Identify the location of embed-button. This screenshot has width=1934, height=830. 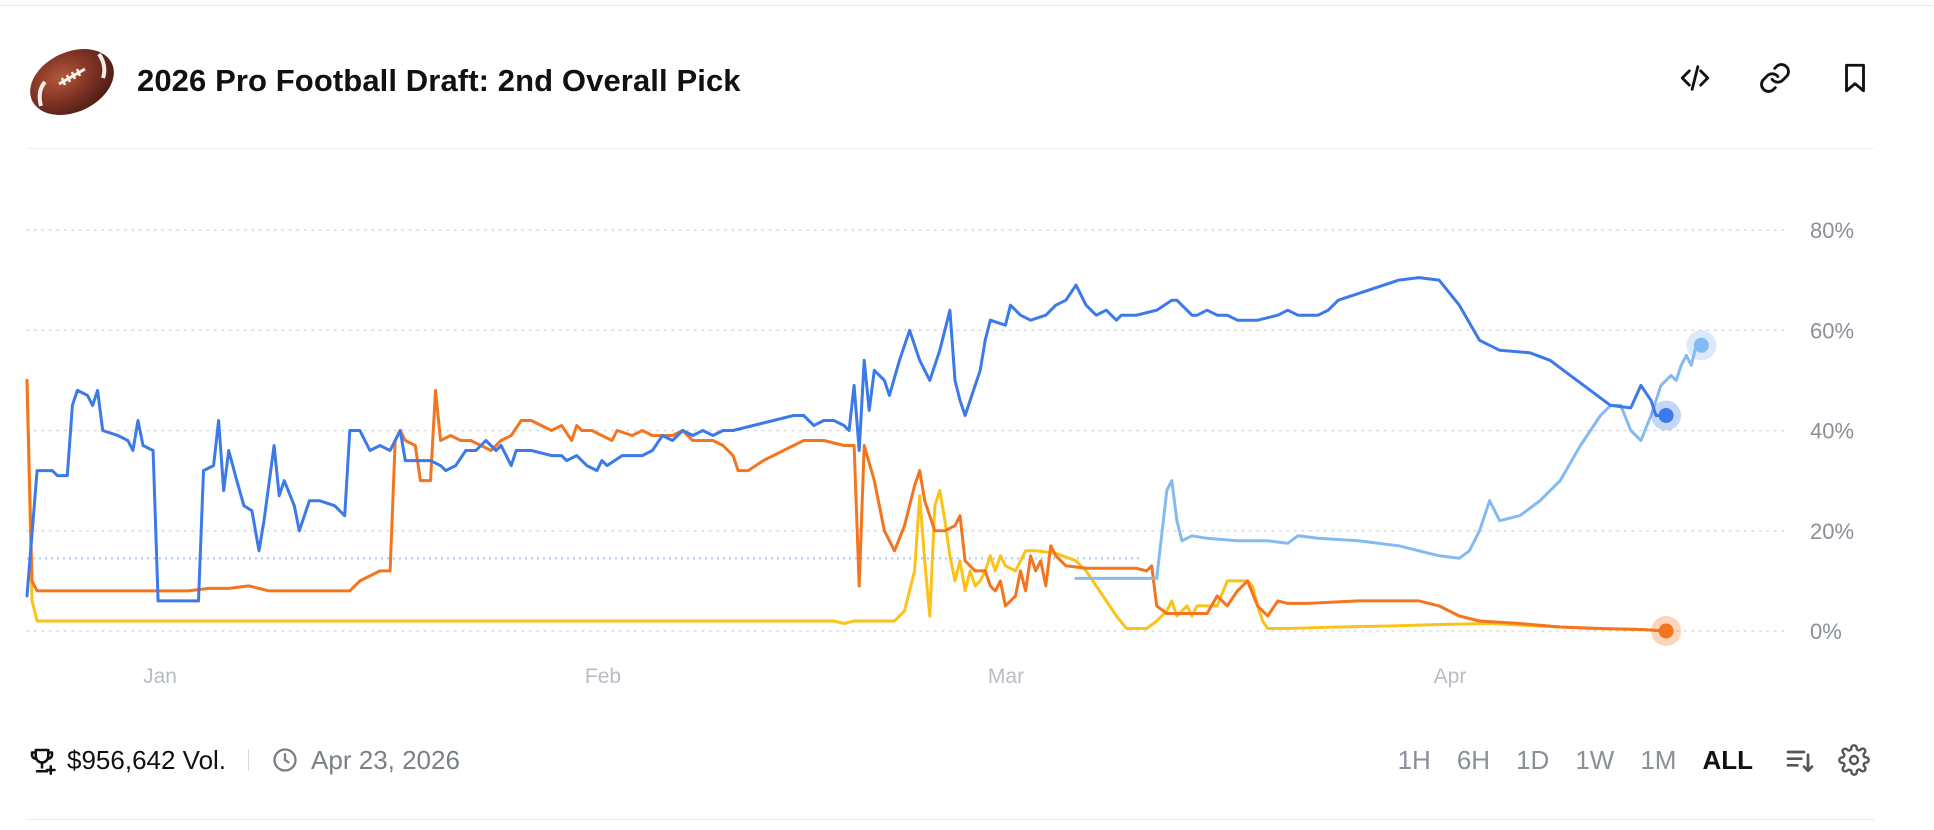
(1695, 78).